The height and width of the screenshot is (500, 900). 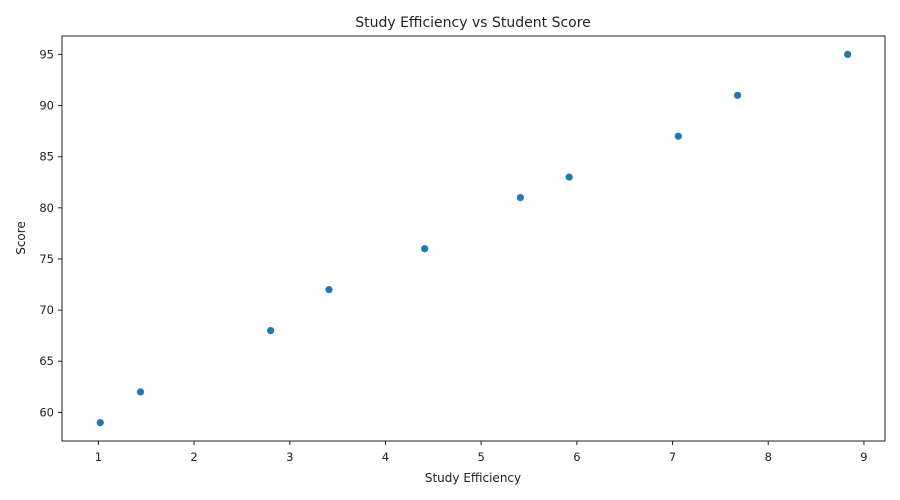 I want to click on chart-title: Study Efficiency vs Student Score, so click(x=473, y=23).